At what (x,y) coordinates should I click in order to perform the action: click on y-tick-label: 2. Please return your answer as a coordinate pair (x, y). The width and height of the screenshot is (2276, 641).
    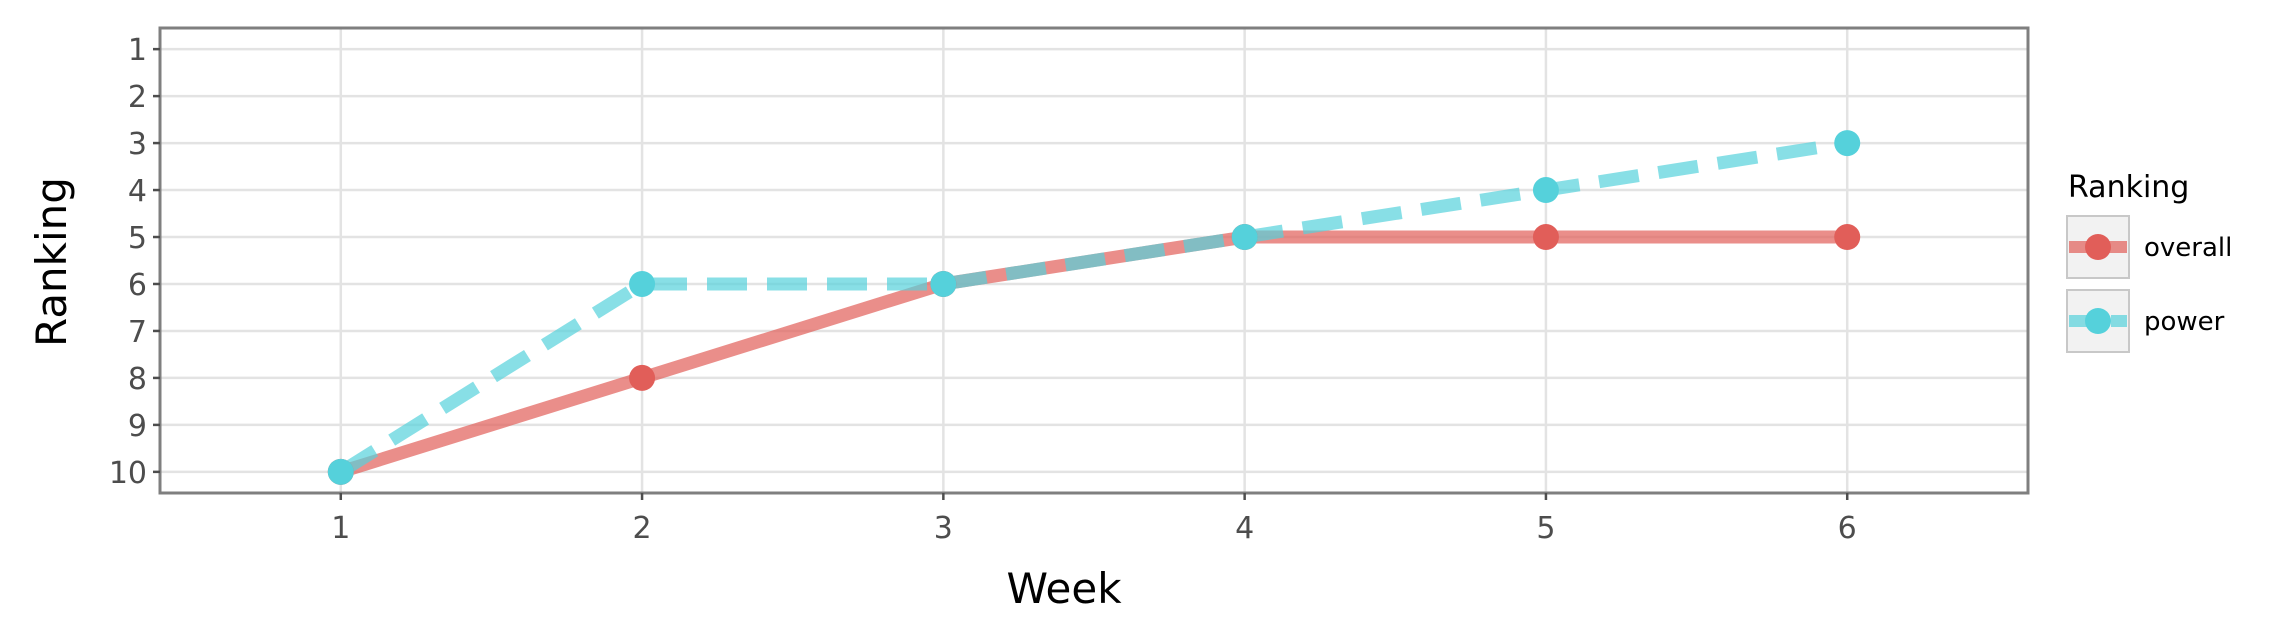
    Looking at the image, I should click on (137, 97).